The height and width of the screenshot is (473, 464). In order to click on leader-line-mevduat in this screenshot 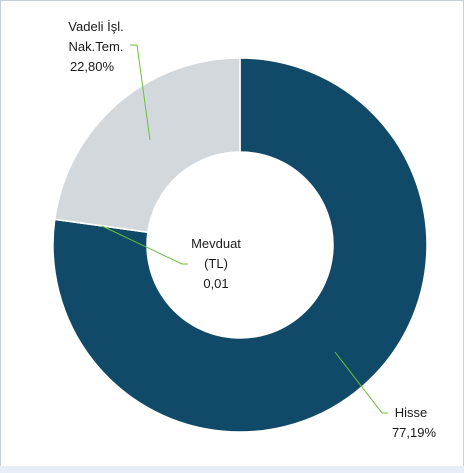, I will do `click(144, 245)`.